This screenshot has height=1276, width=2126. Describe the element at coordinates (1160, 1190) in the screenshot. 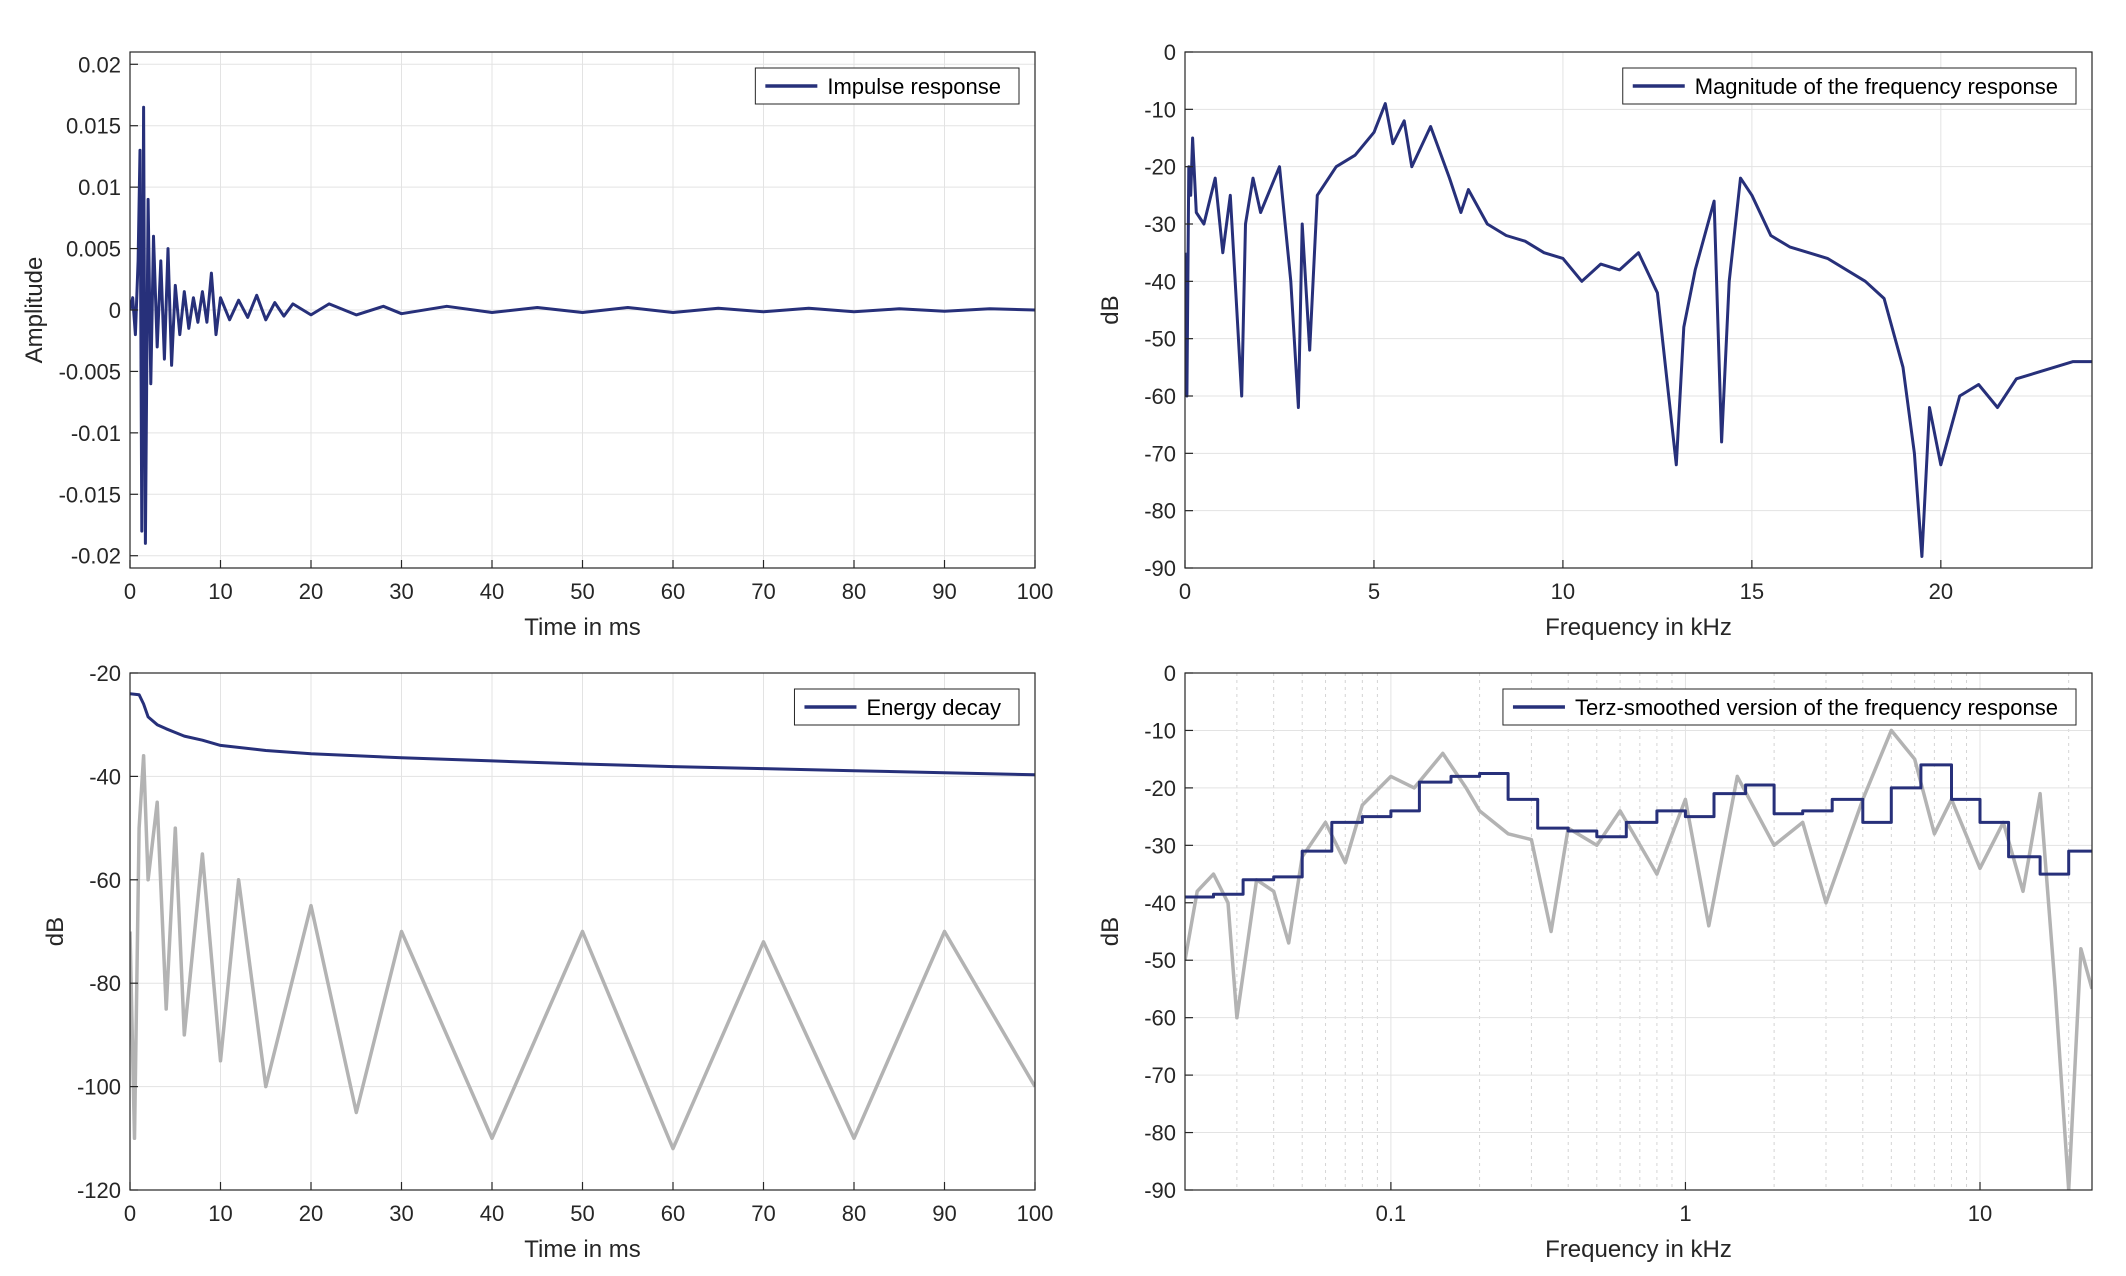

I see `terz-y-tick-label: -90` at that location.